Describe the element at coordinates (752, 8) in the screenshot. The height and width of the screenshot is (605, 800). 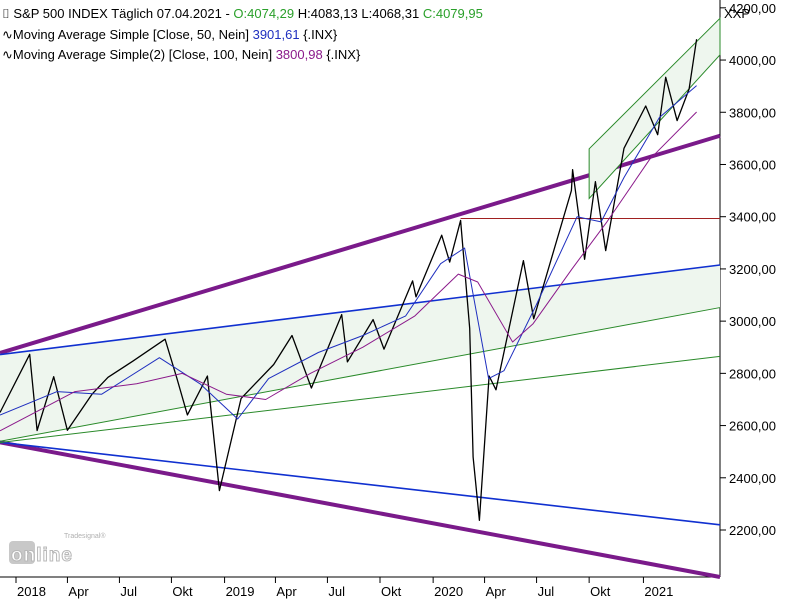
I see `y-tick-label: 4200,00` at that location.